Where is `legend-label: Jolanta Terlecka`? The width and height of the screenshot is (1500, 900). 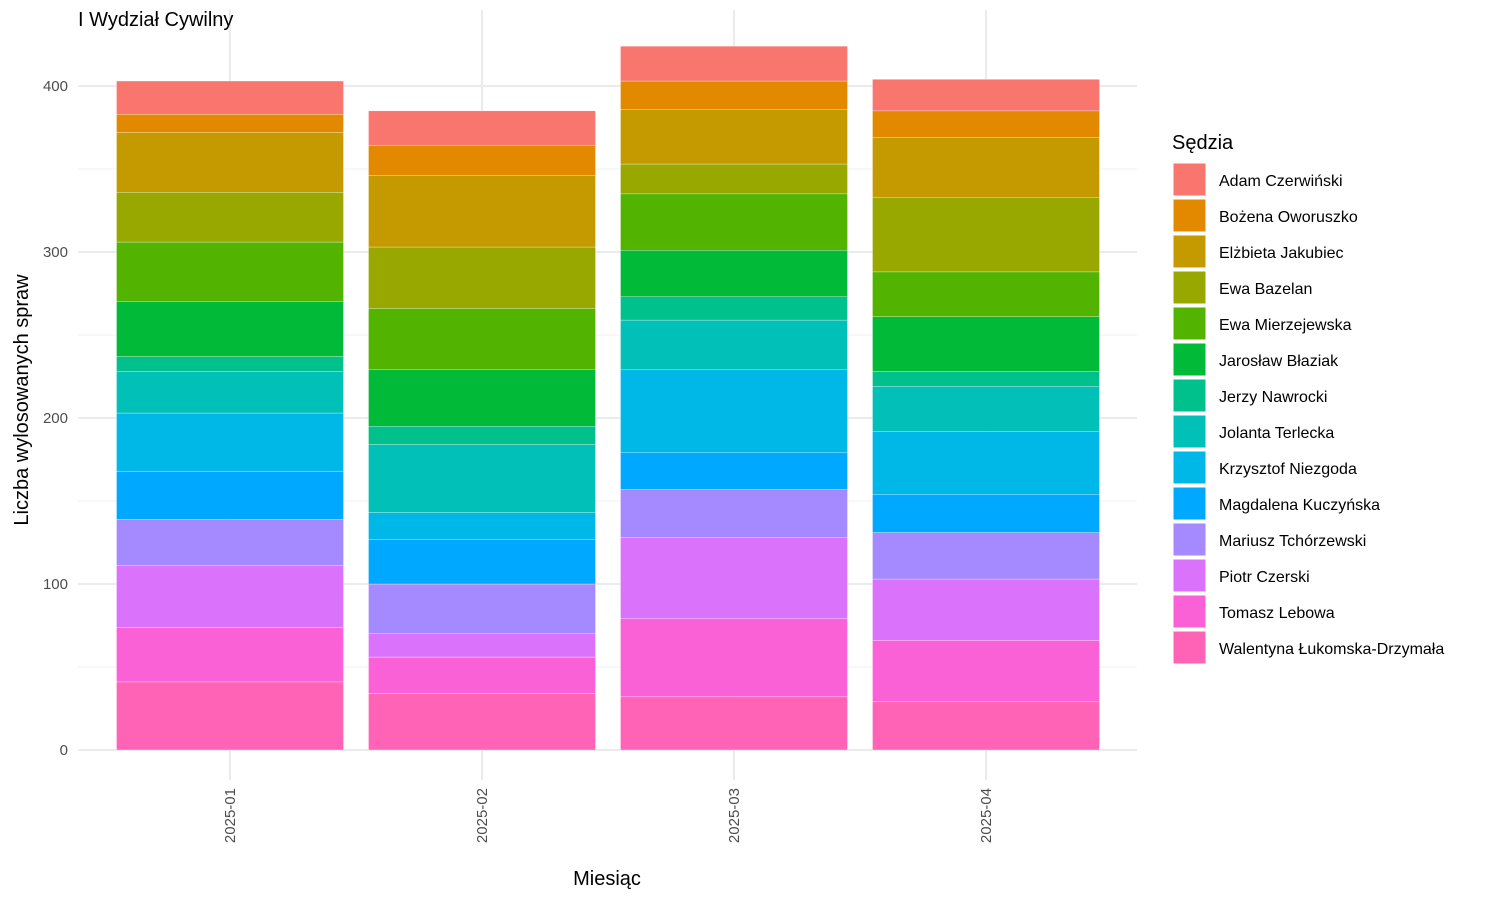
legend-label: Jolanta Terlecka is located at coordinates (1276, 433).